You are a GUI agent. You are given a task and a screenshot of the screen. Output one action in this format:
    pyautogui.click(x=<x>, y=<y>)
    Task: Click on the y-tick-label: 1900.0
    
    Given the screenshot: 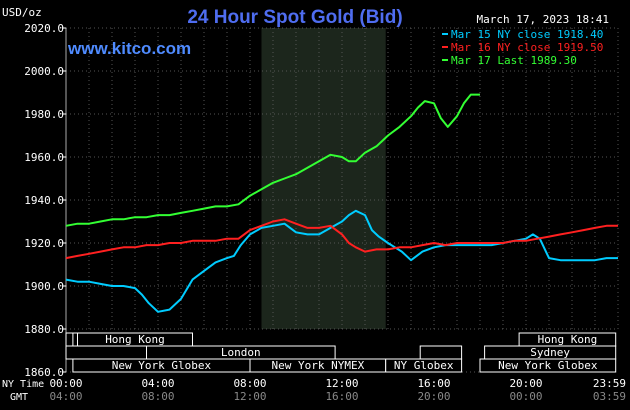 What is the action you would take?
    pyautogui.click(x=44, y=286)
    